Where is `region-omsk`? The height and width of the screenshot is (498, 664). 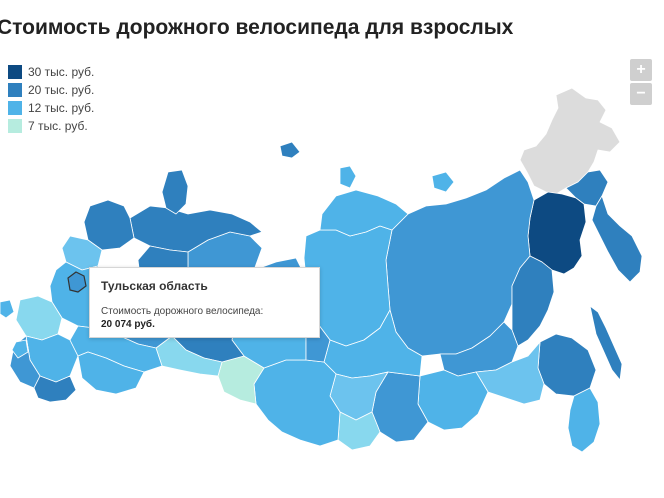 region-omsk is located at coordinates (297, 403).